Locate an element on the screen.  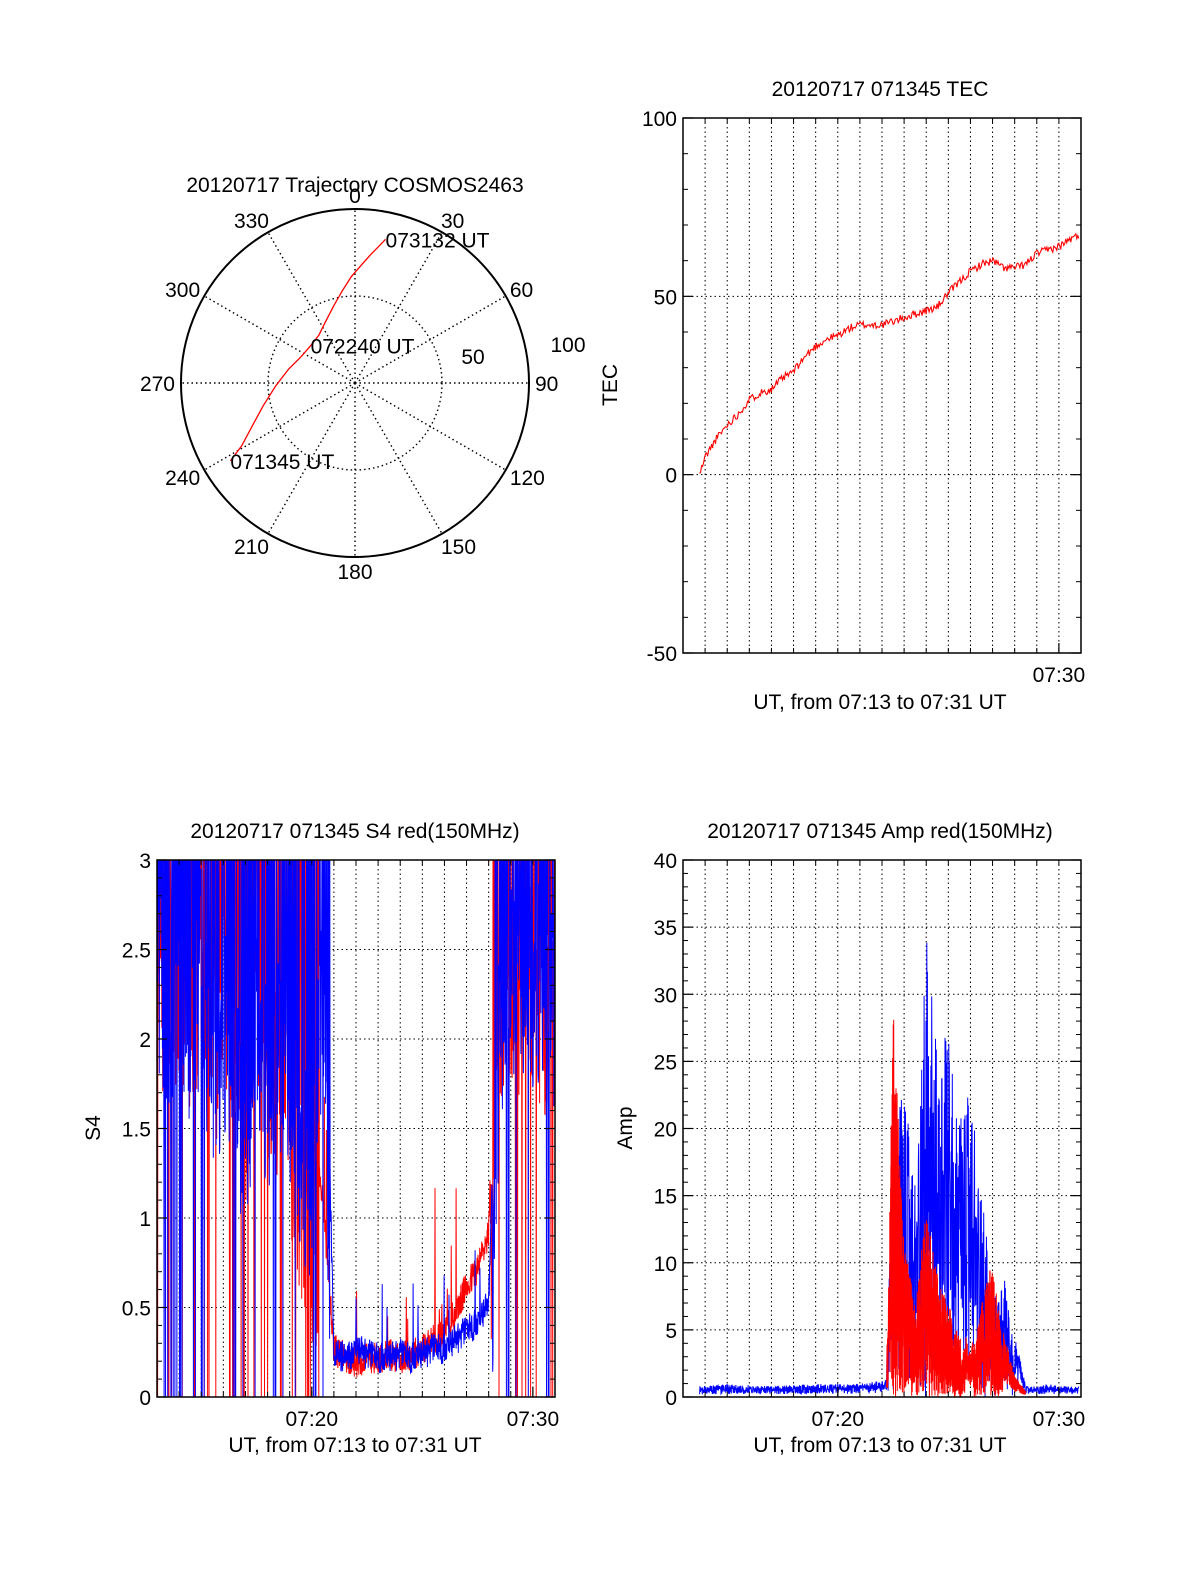
polar-angle-label: 120 is located at coordinates (527, 478).